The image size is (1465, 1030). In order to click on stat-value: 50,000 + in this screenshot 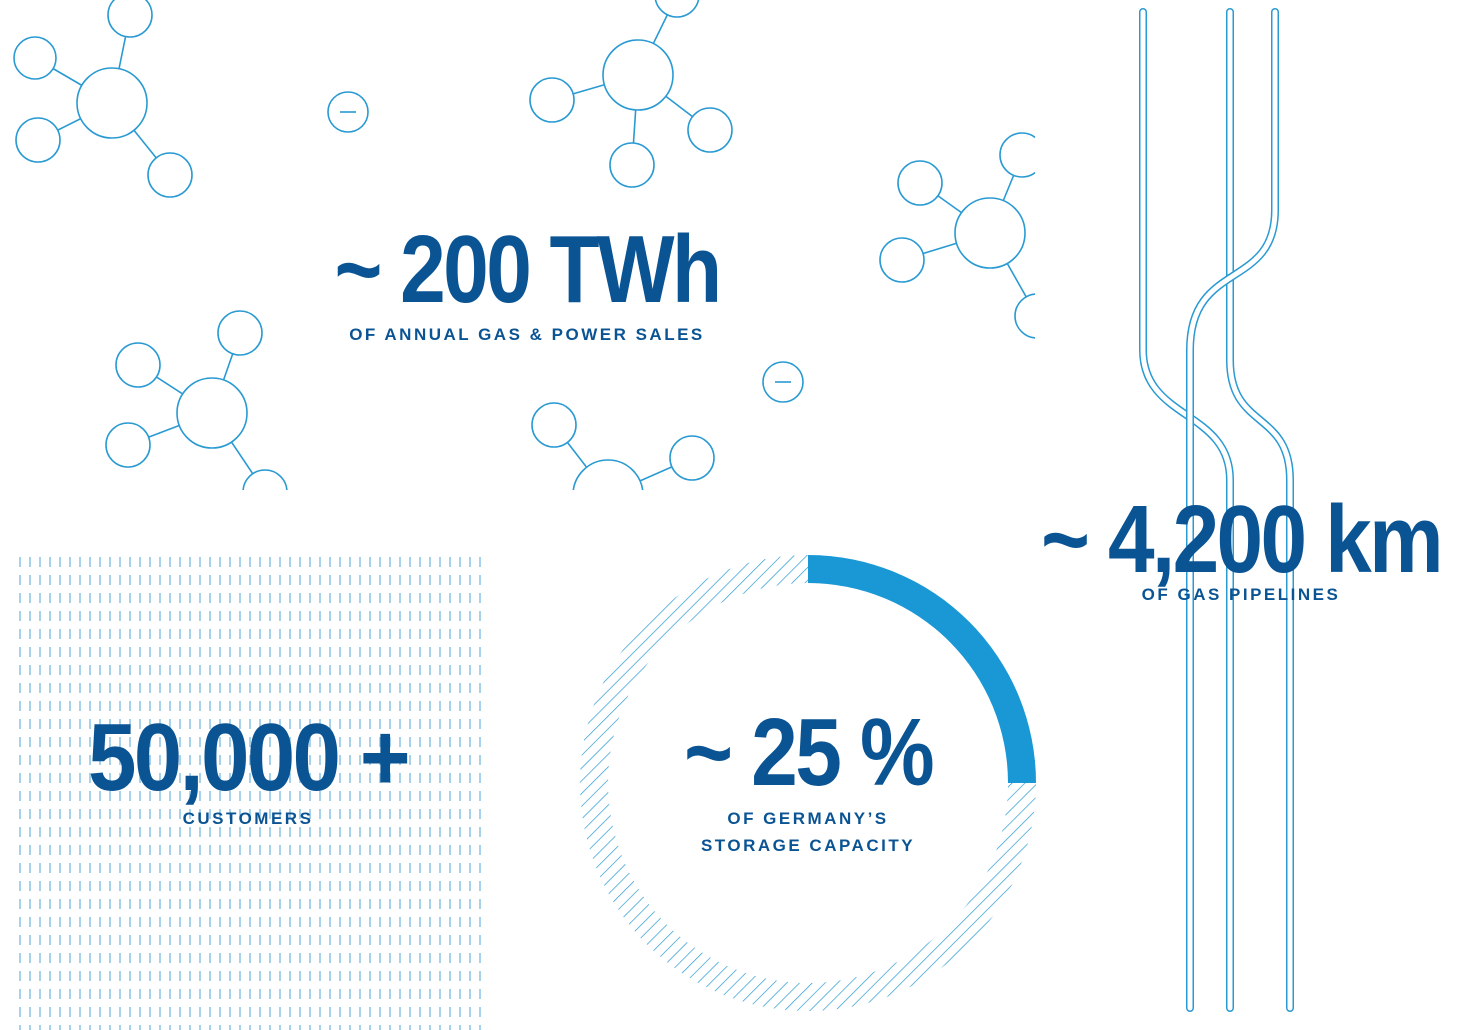, I will do `click(248, 757)`.